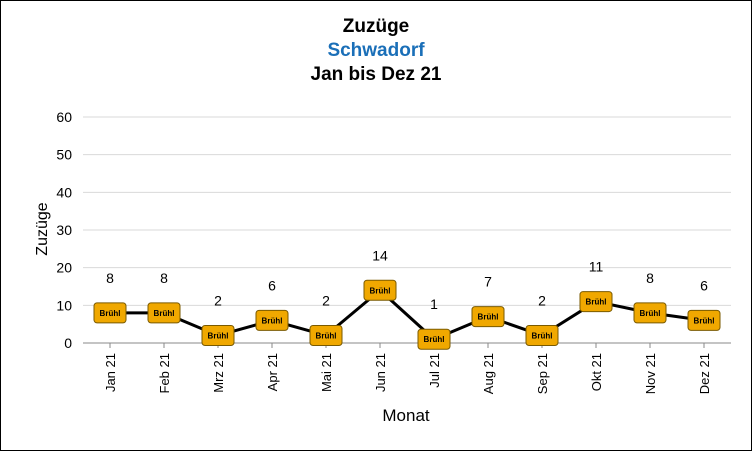  I want to click on y-tick-label: 60, so click(64, 117).